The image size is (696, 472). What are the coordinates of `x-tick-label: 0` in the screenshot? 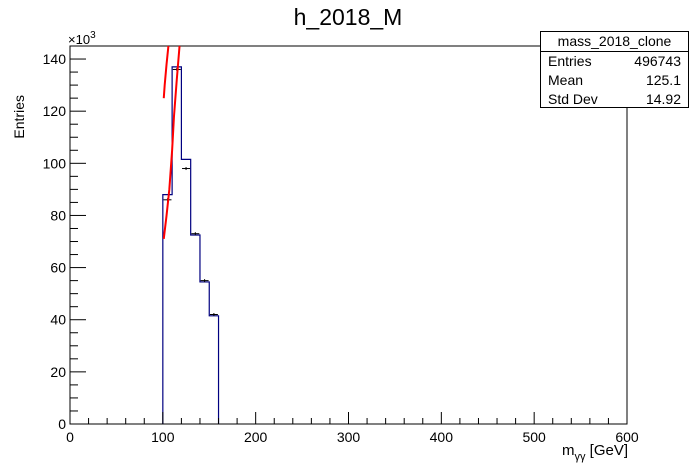 It's located at (70, 437).